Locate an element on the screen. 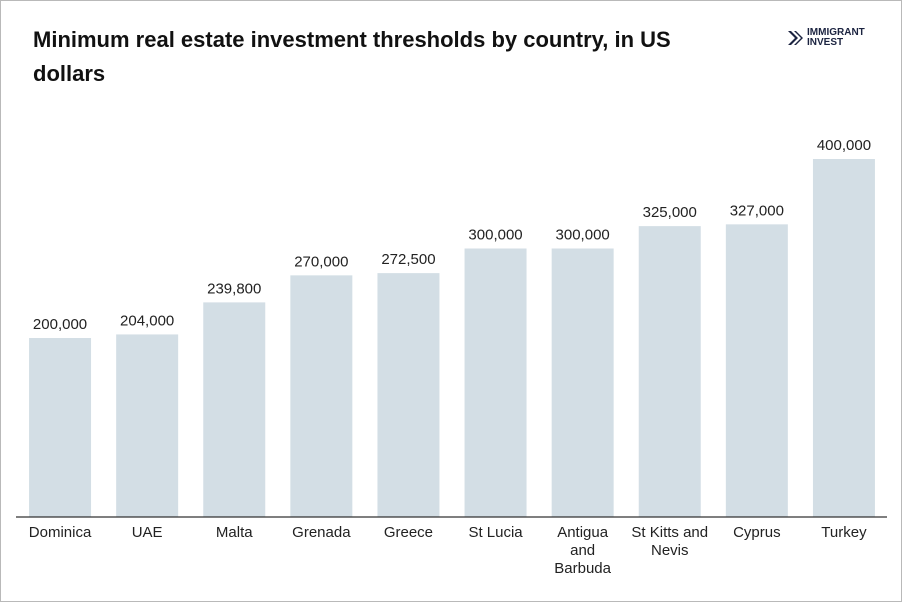  x-tick-label: St Kitts and Nevis is located at coordinates (670, 541).